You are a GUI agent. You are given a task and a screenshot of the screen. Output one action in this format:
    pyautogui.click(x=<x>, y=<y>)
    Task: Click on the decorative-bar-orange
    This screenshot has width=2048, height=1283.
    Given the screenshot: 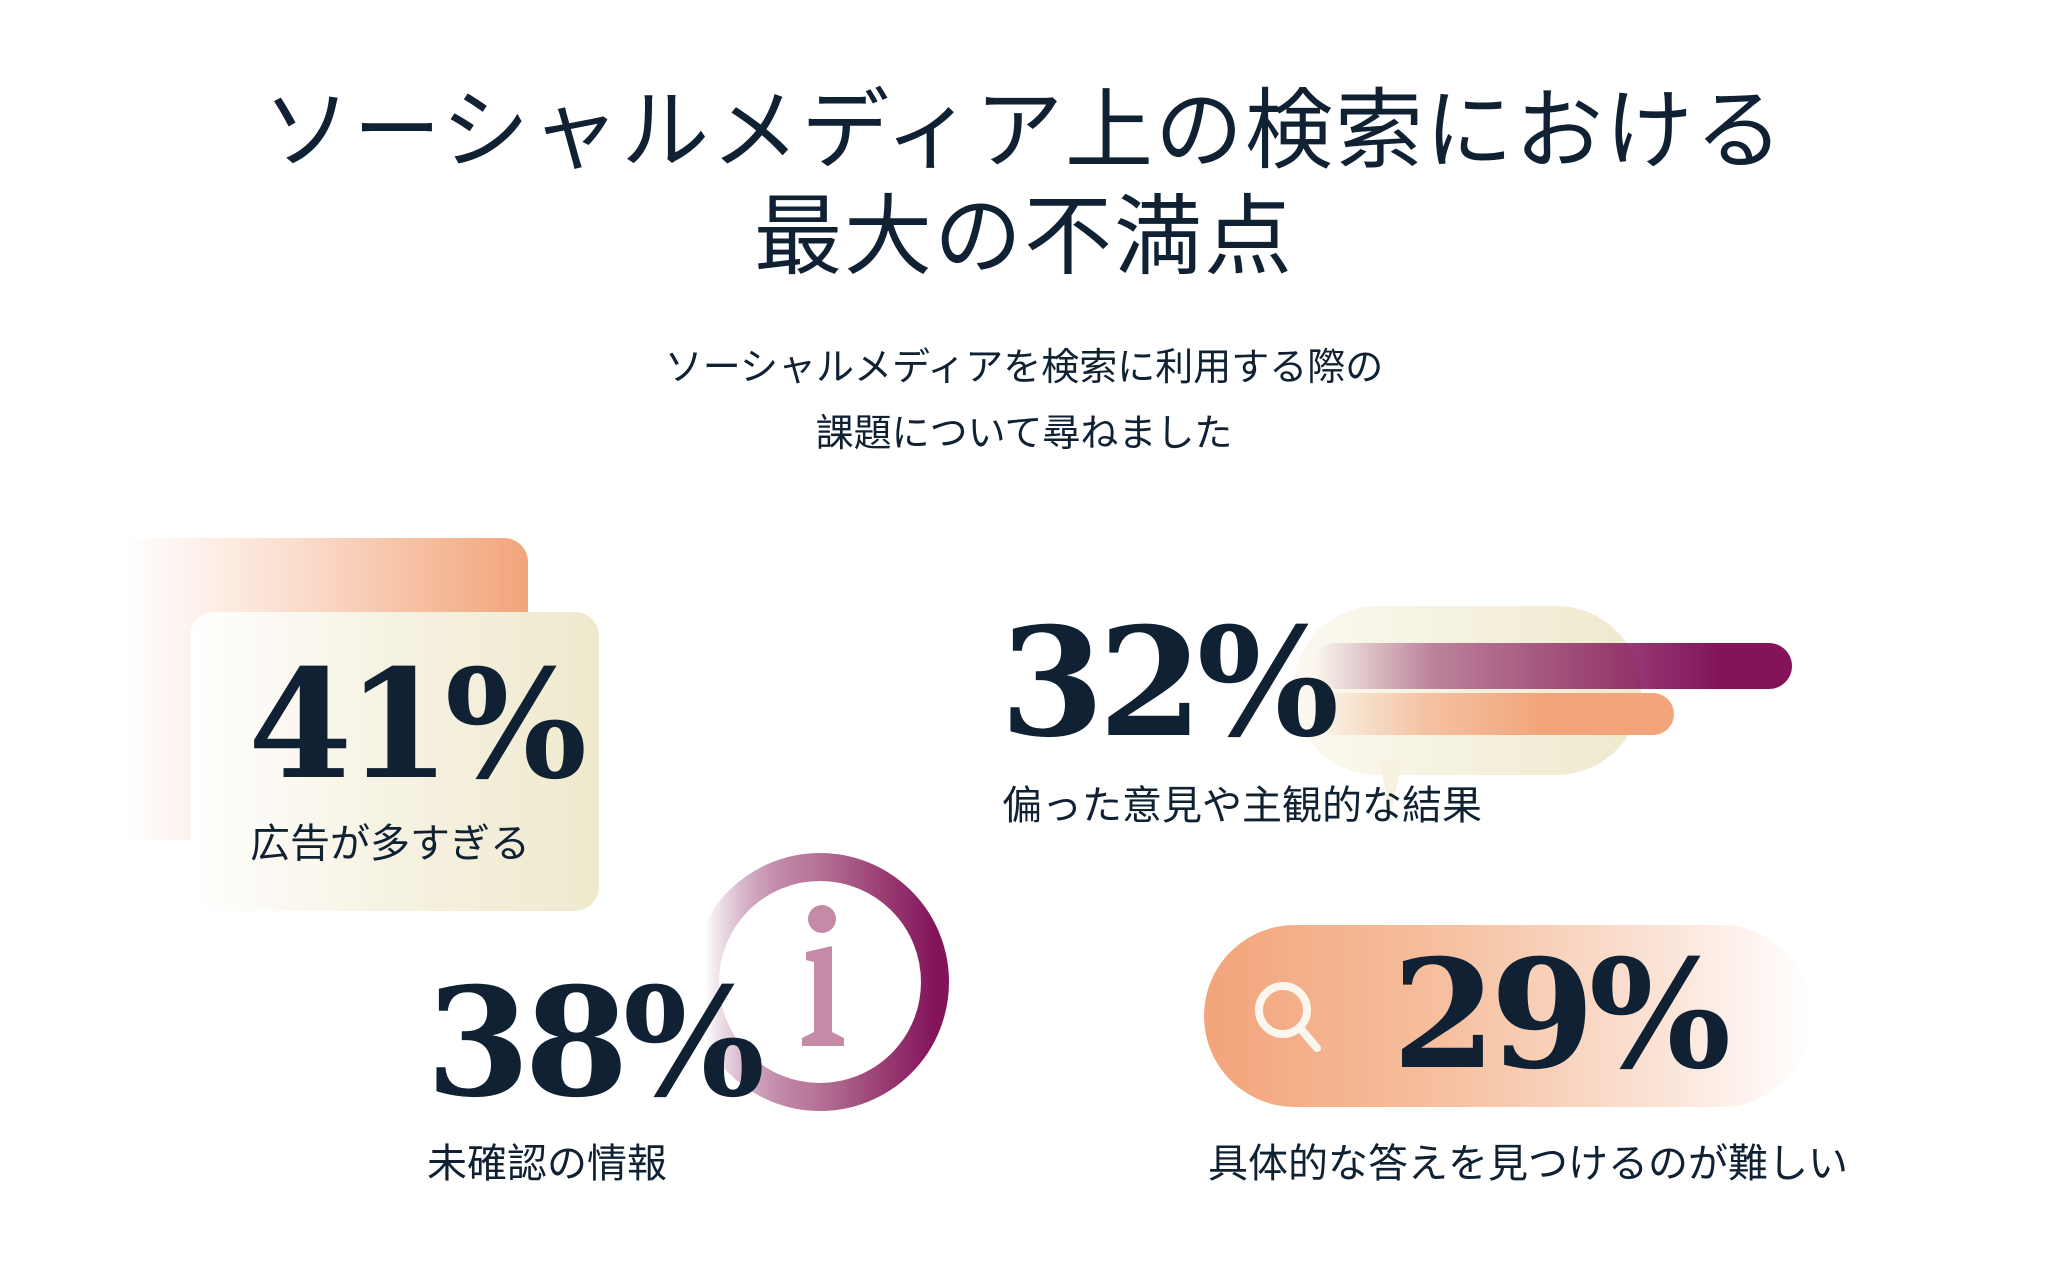 What is the action you would take?
    pyautogui.click(x=1493, y=714)
    